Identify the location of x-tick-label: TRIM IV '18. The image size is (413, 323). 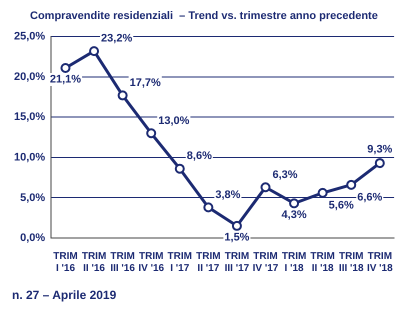
(380, 262).